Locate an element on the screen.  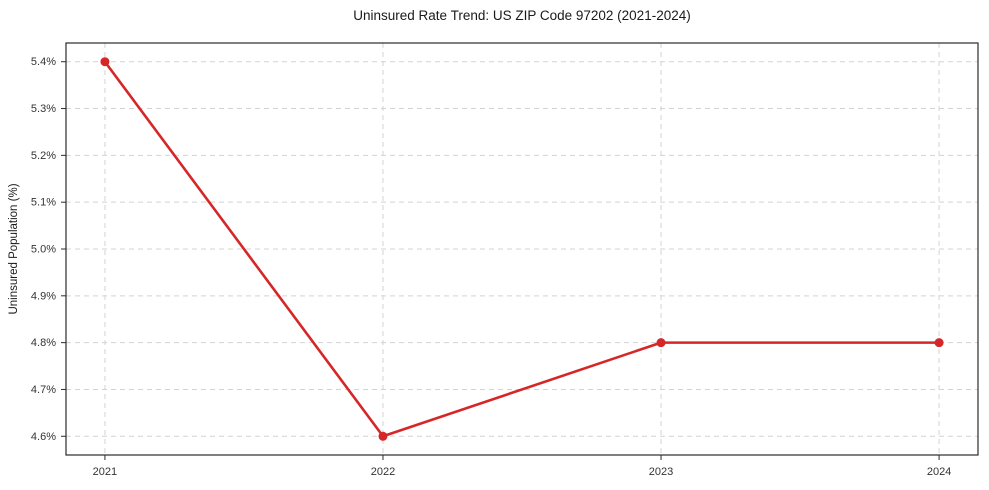
y-axis-title: Uninsured Population (%) is located at coordinates (14, 249).